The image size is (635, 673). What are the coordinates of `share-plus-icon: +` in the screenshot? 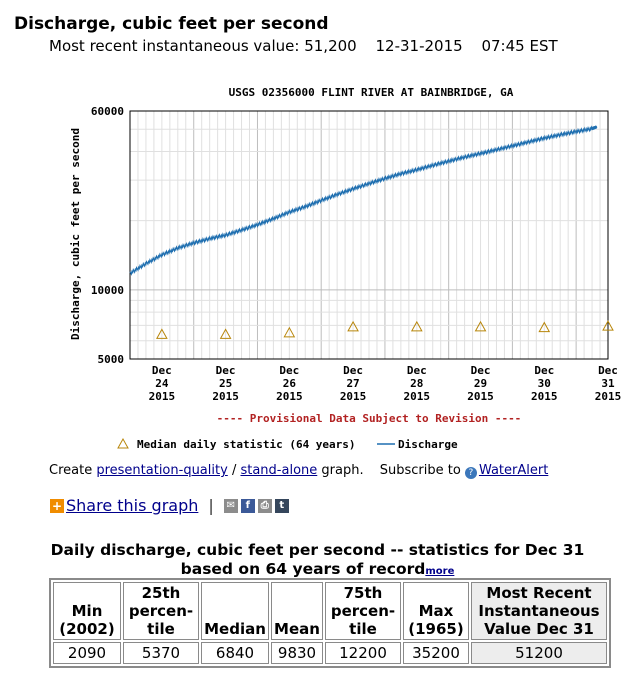 It's located at (57, 505).